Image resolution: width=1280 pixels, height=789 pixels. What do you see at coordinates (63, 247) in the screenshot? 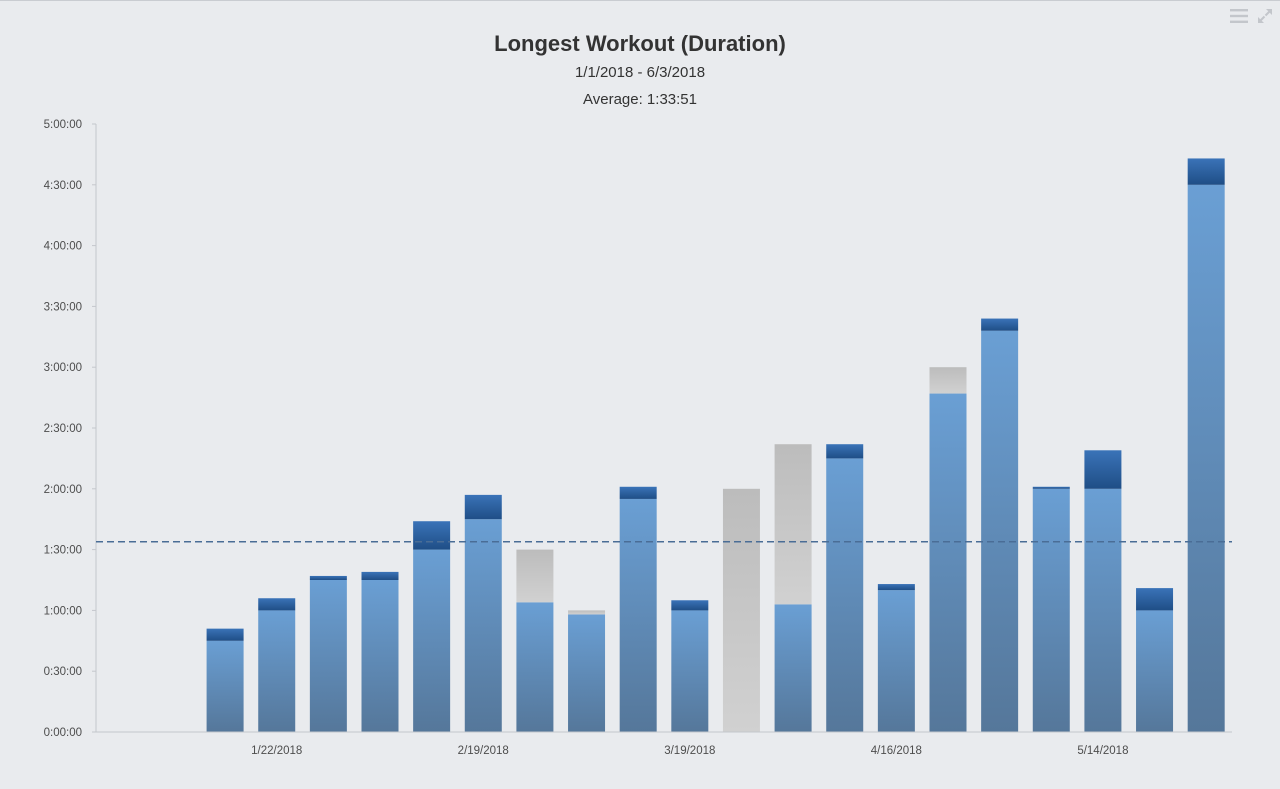
I see `y-tick-label: 4:00:00` at bounding box center [63, 247].